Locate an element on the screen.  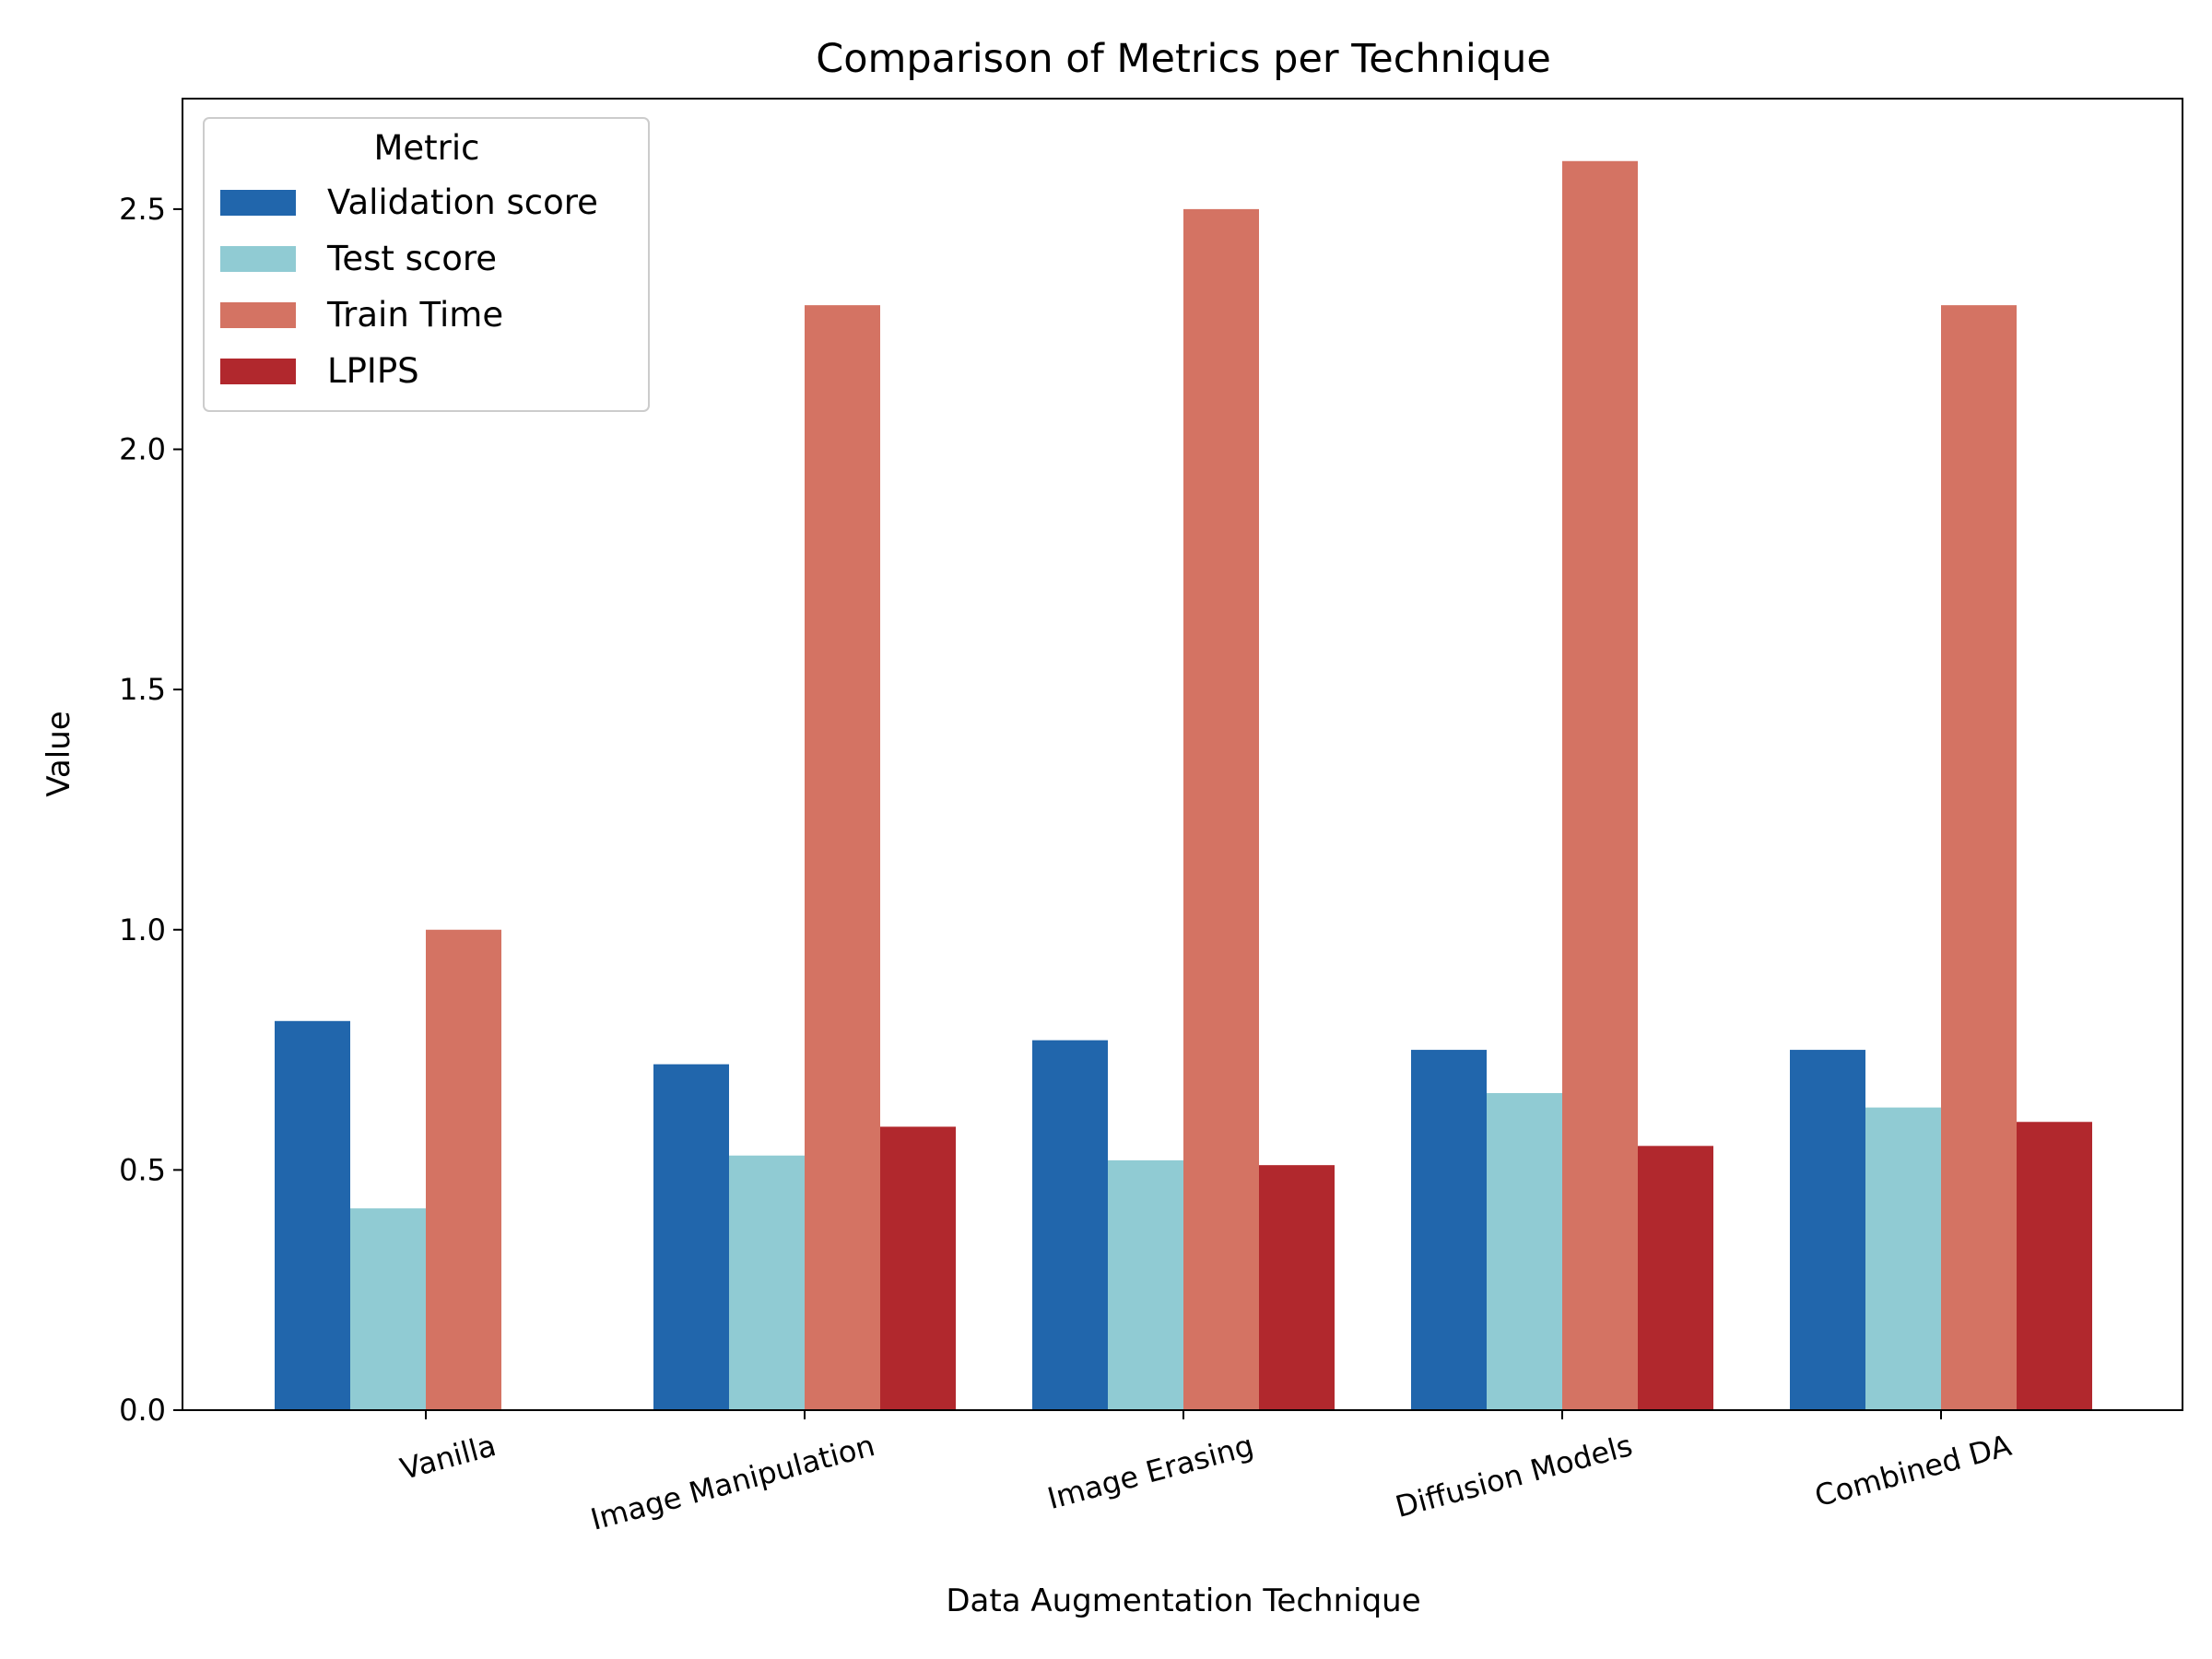
legend-label: Validation score is located at coordinates (462, 202).